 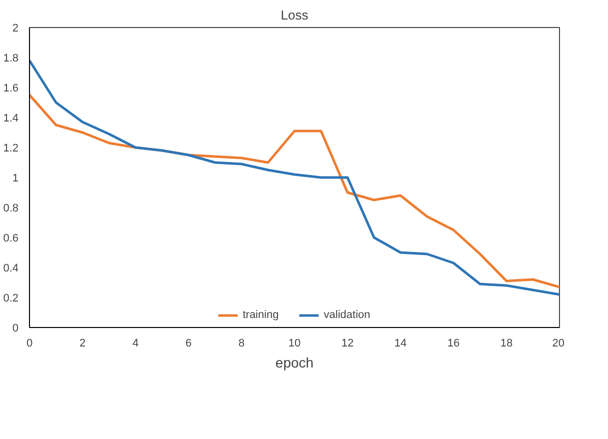 I want to click on y-tick-label: 0.6, so click(x=11, y=238).